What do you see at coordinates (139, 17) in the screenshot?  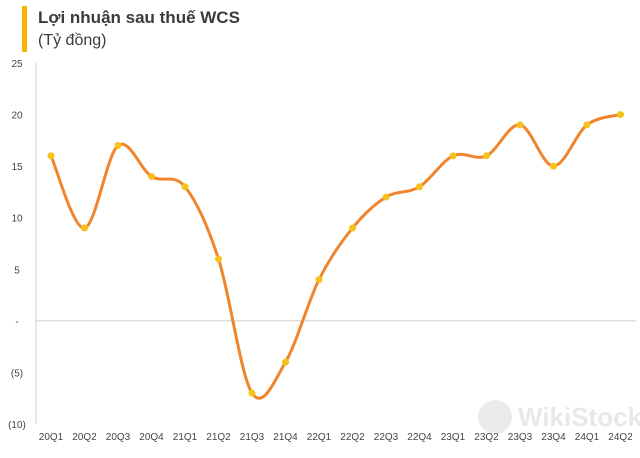 I see `chart-title: Lợi nhuận sau thuế WCS` at bounding box center [139, 17].